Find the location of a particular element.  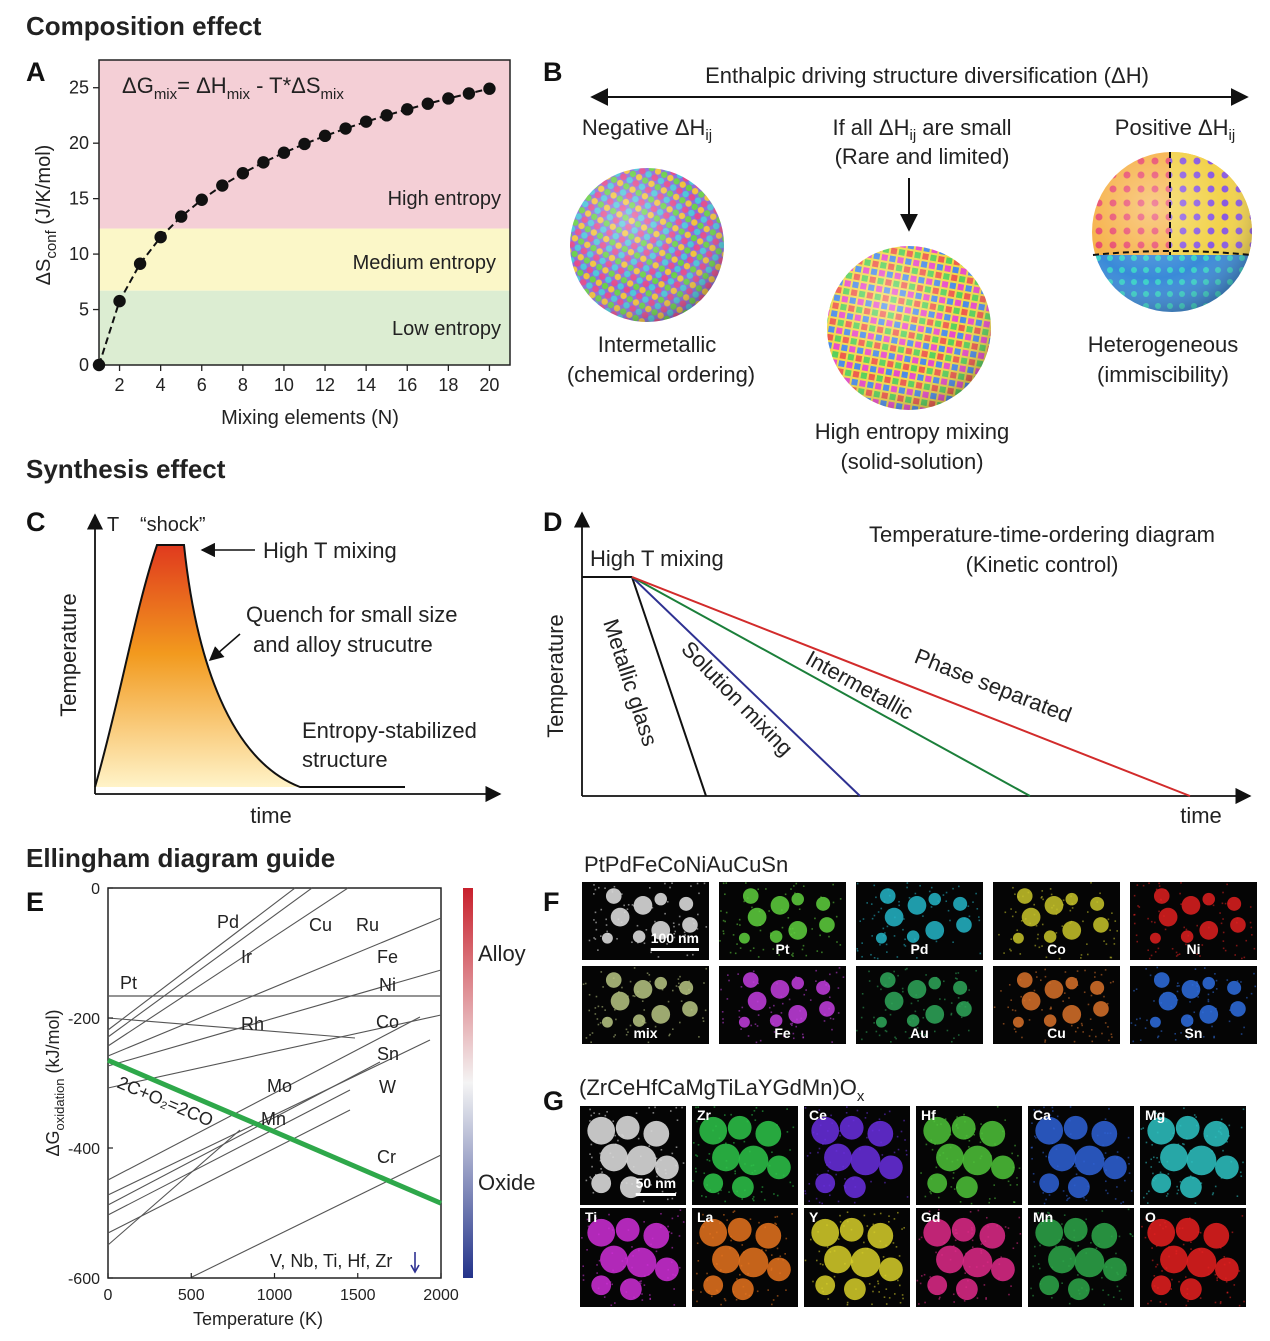

panel-label-f: F is located at coordinates (551, 902).